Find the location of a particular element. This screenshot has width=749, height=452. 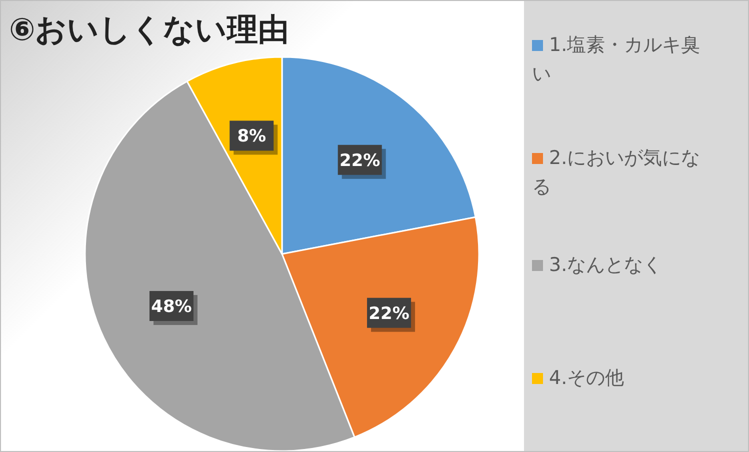

legend-label: 2.においが気になる is located at coordinates (616, 172).